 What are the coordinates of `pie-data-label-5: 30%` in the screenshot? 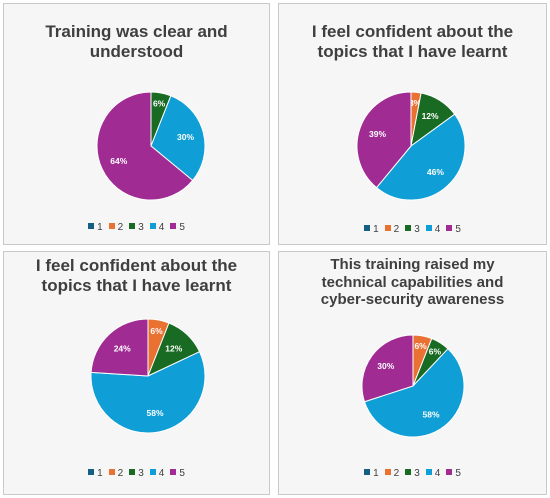 It's located at (385, 366).